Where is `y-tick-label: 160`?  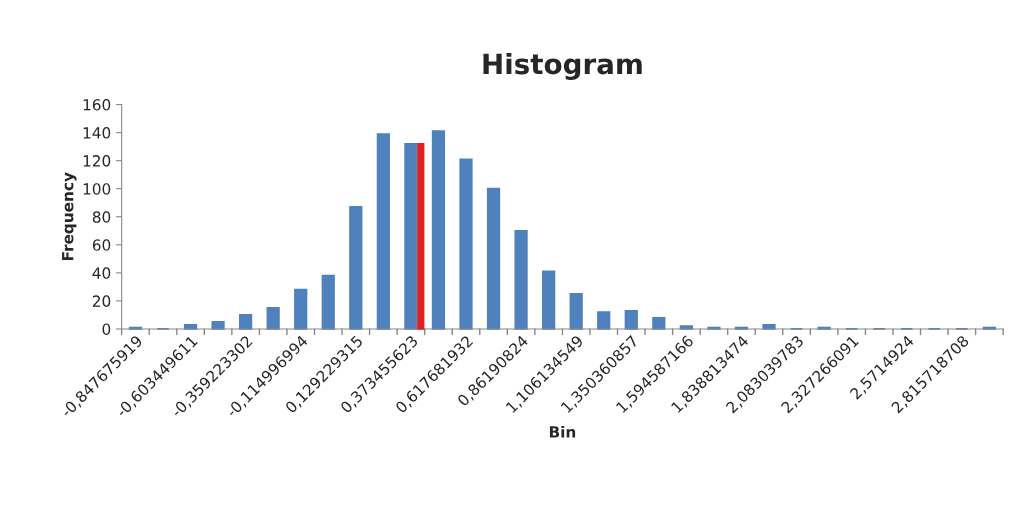
y-tick-label: 160 is located at coordinates (97, 105).